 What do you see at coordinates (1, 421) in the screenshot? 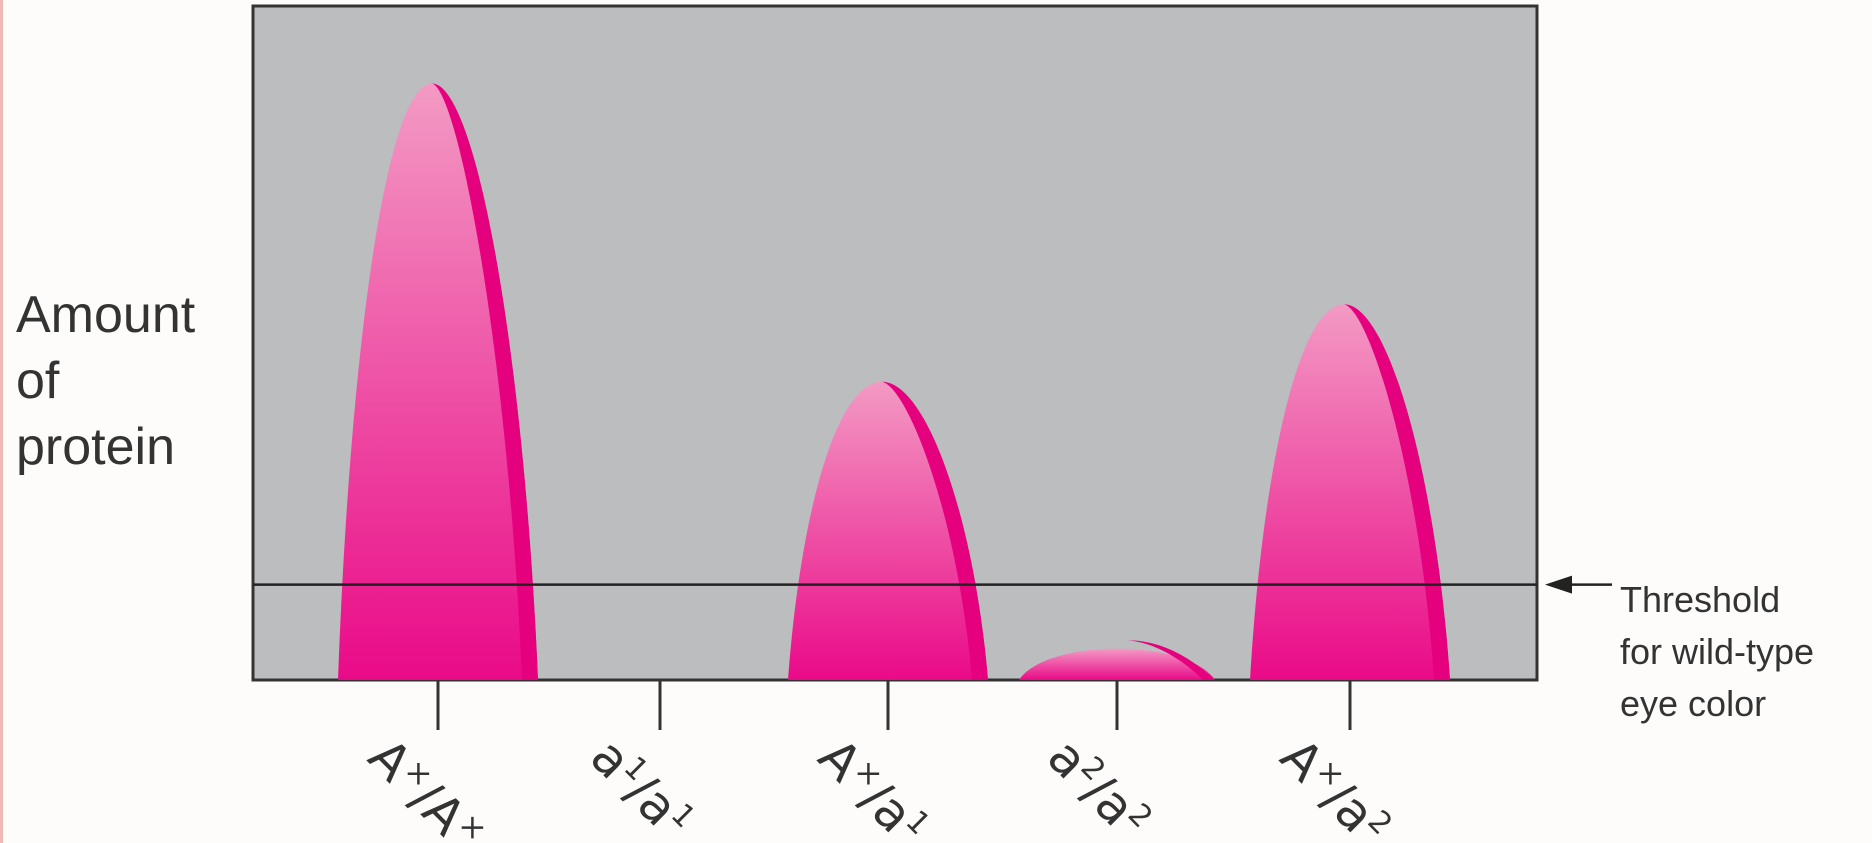
I see `left-edge-rule` at bounding box center [1, 421].